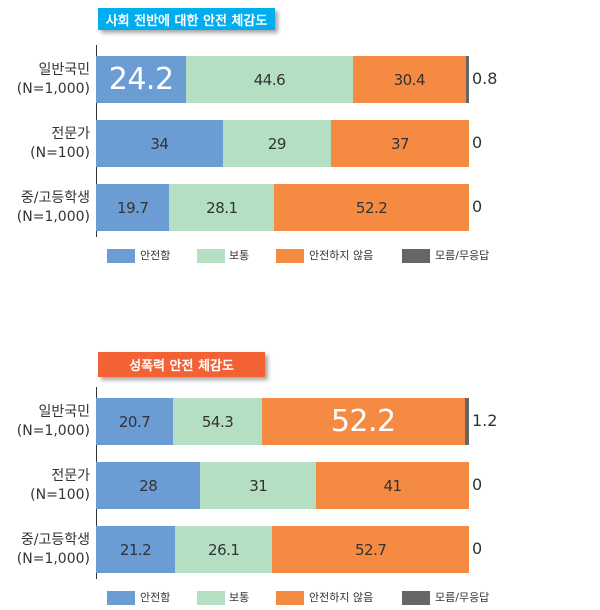  I want to click on bar-segment-safe: 21.2, so click(136, 549).